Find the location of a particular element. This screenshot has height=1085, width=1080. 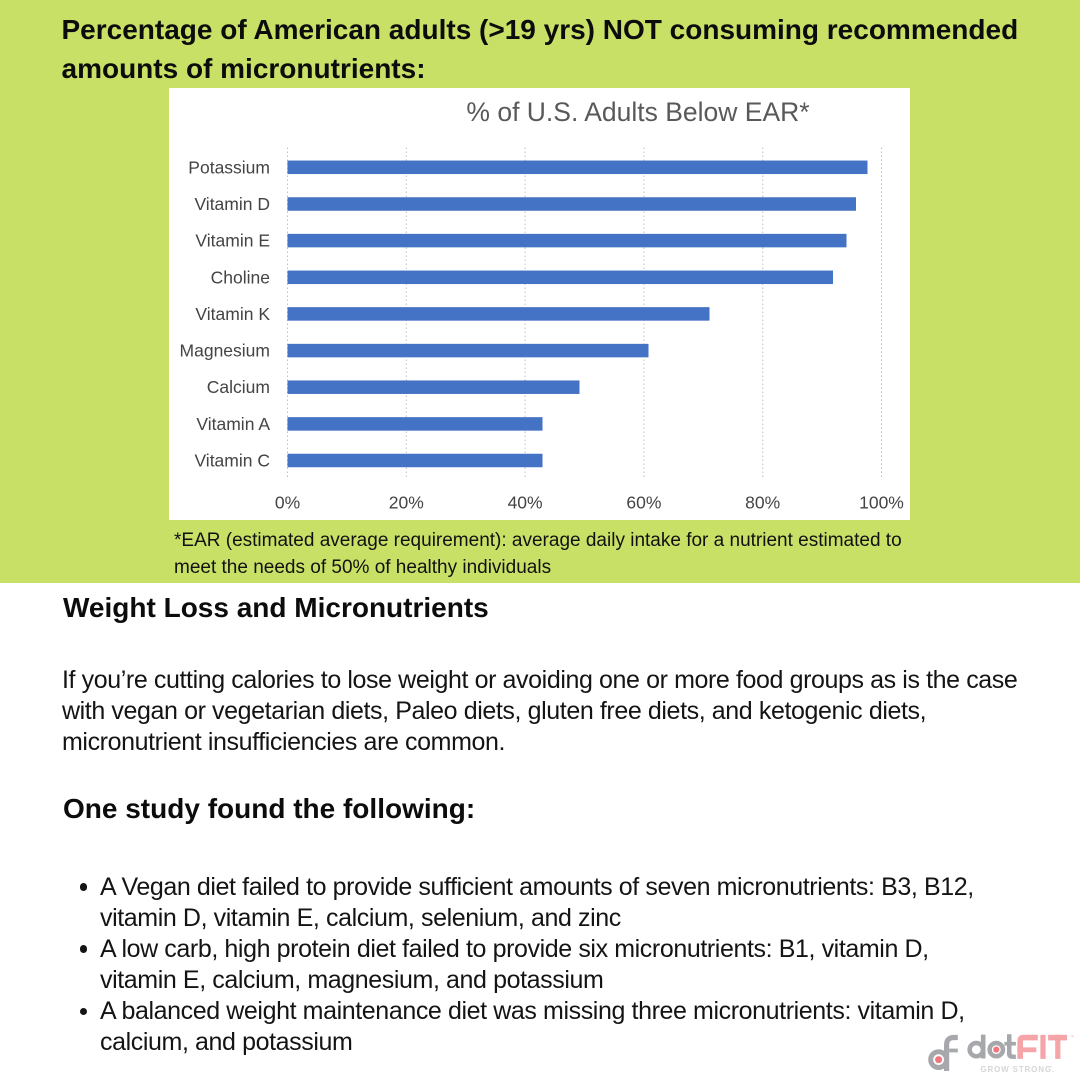

svg-text: 20% is located at coordinates (406, 503).